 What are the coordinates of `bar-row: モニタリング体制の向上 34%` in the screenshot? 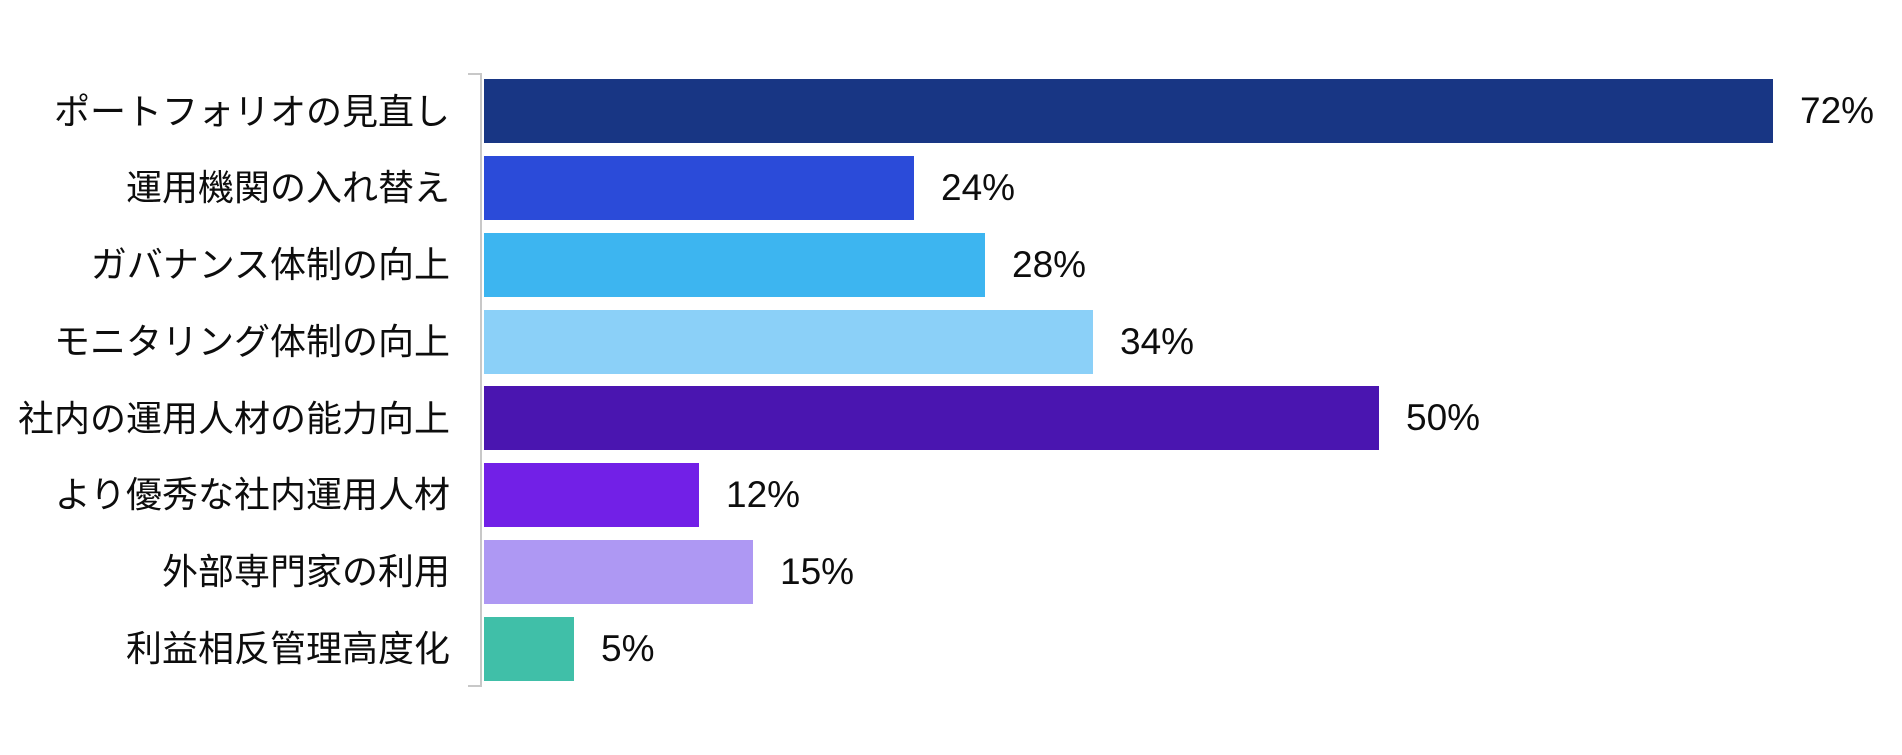 It's located at (951, 341).